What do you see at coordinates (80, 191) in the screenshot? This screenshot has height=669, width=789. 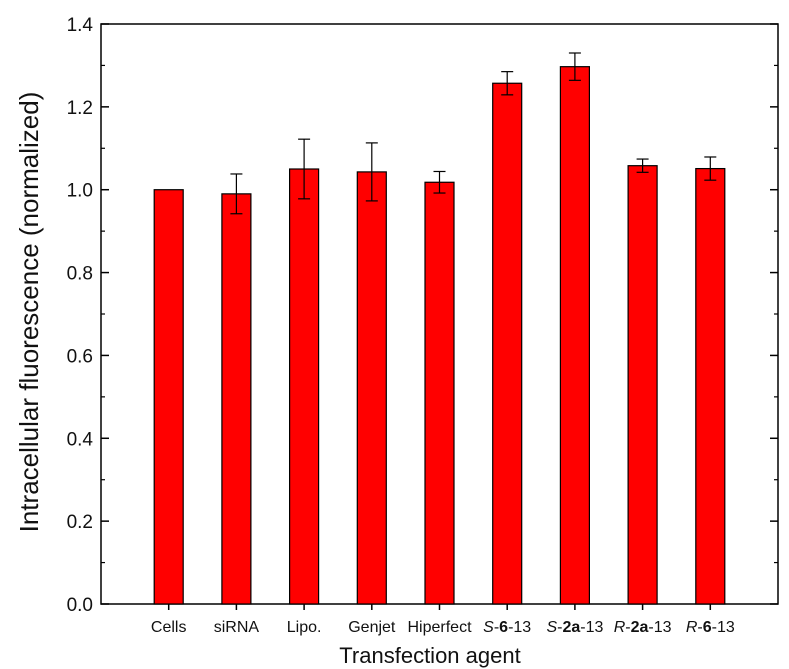 I see `y-tick-label: 1.0` at bounding box center [80, 191].